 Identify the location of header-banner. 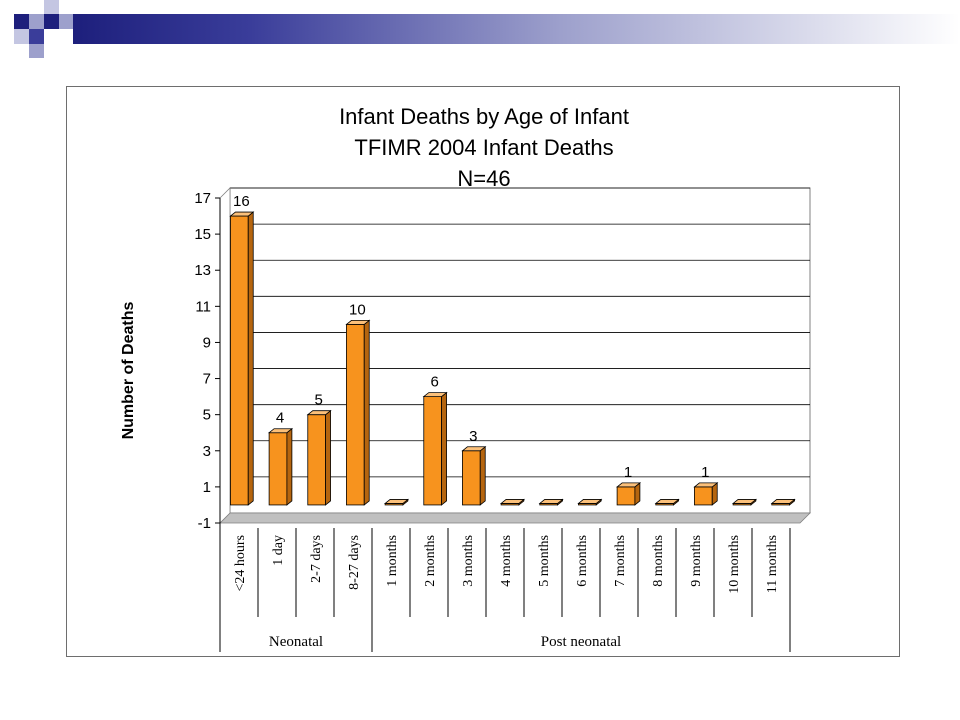
(516, 29).